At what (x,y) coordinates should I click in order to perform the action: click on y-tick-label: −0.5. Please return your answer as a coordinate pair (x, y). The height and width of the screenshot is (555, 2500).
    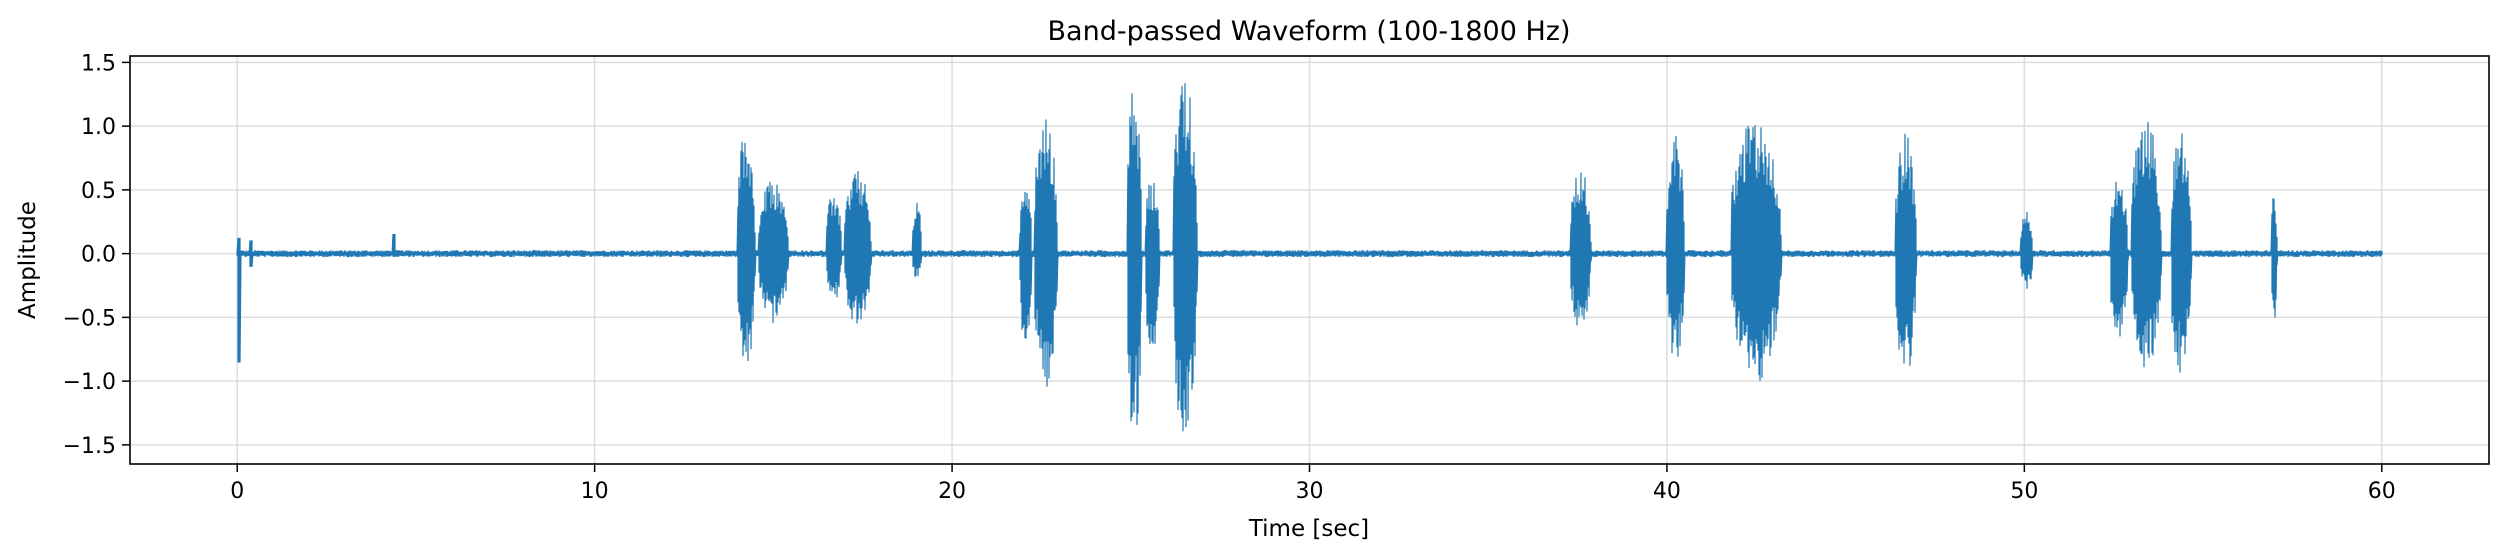
    Looking at the image, I should click on (89, 318).